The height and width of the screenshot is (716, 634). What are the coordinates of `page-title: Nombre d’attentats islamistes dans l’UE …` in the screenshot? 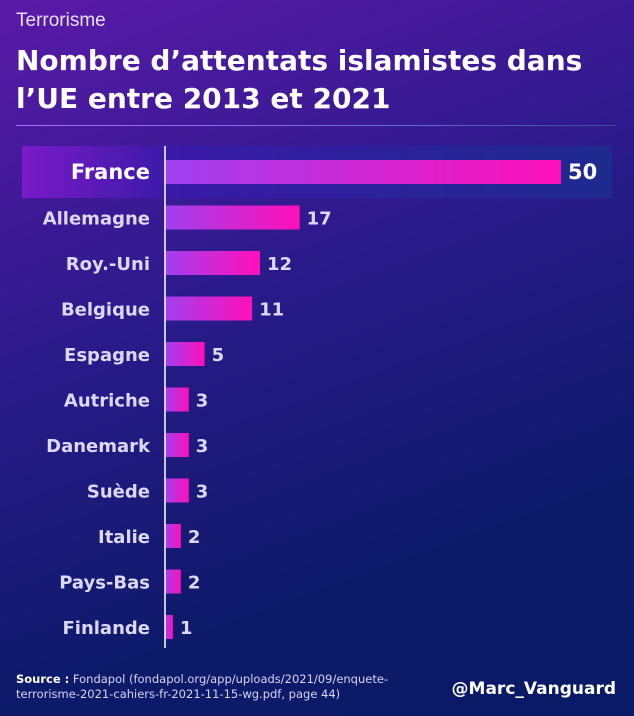 It's located at (316, 80).